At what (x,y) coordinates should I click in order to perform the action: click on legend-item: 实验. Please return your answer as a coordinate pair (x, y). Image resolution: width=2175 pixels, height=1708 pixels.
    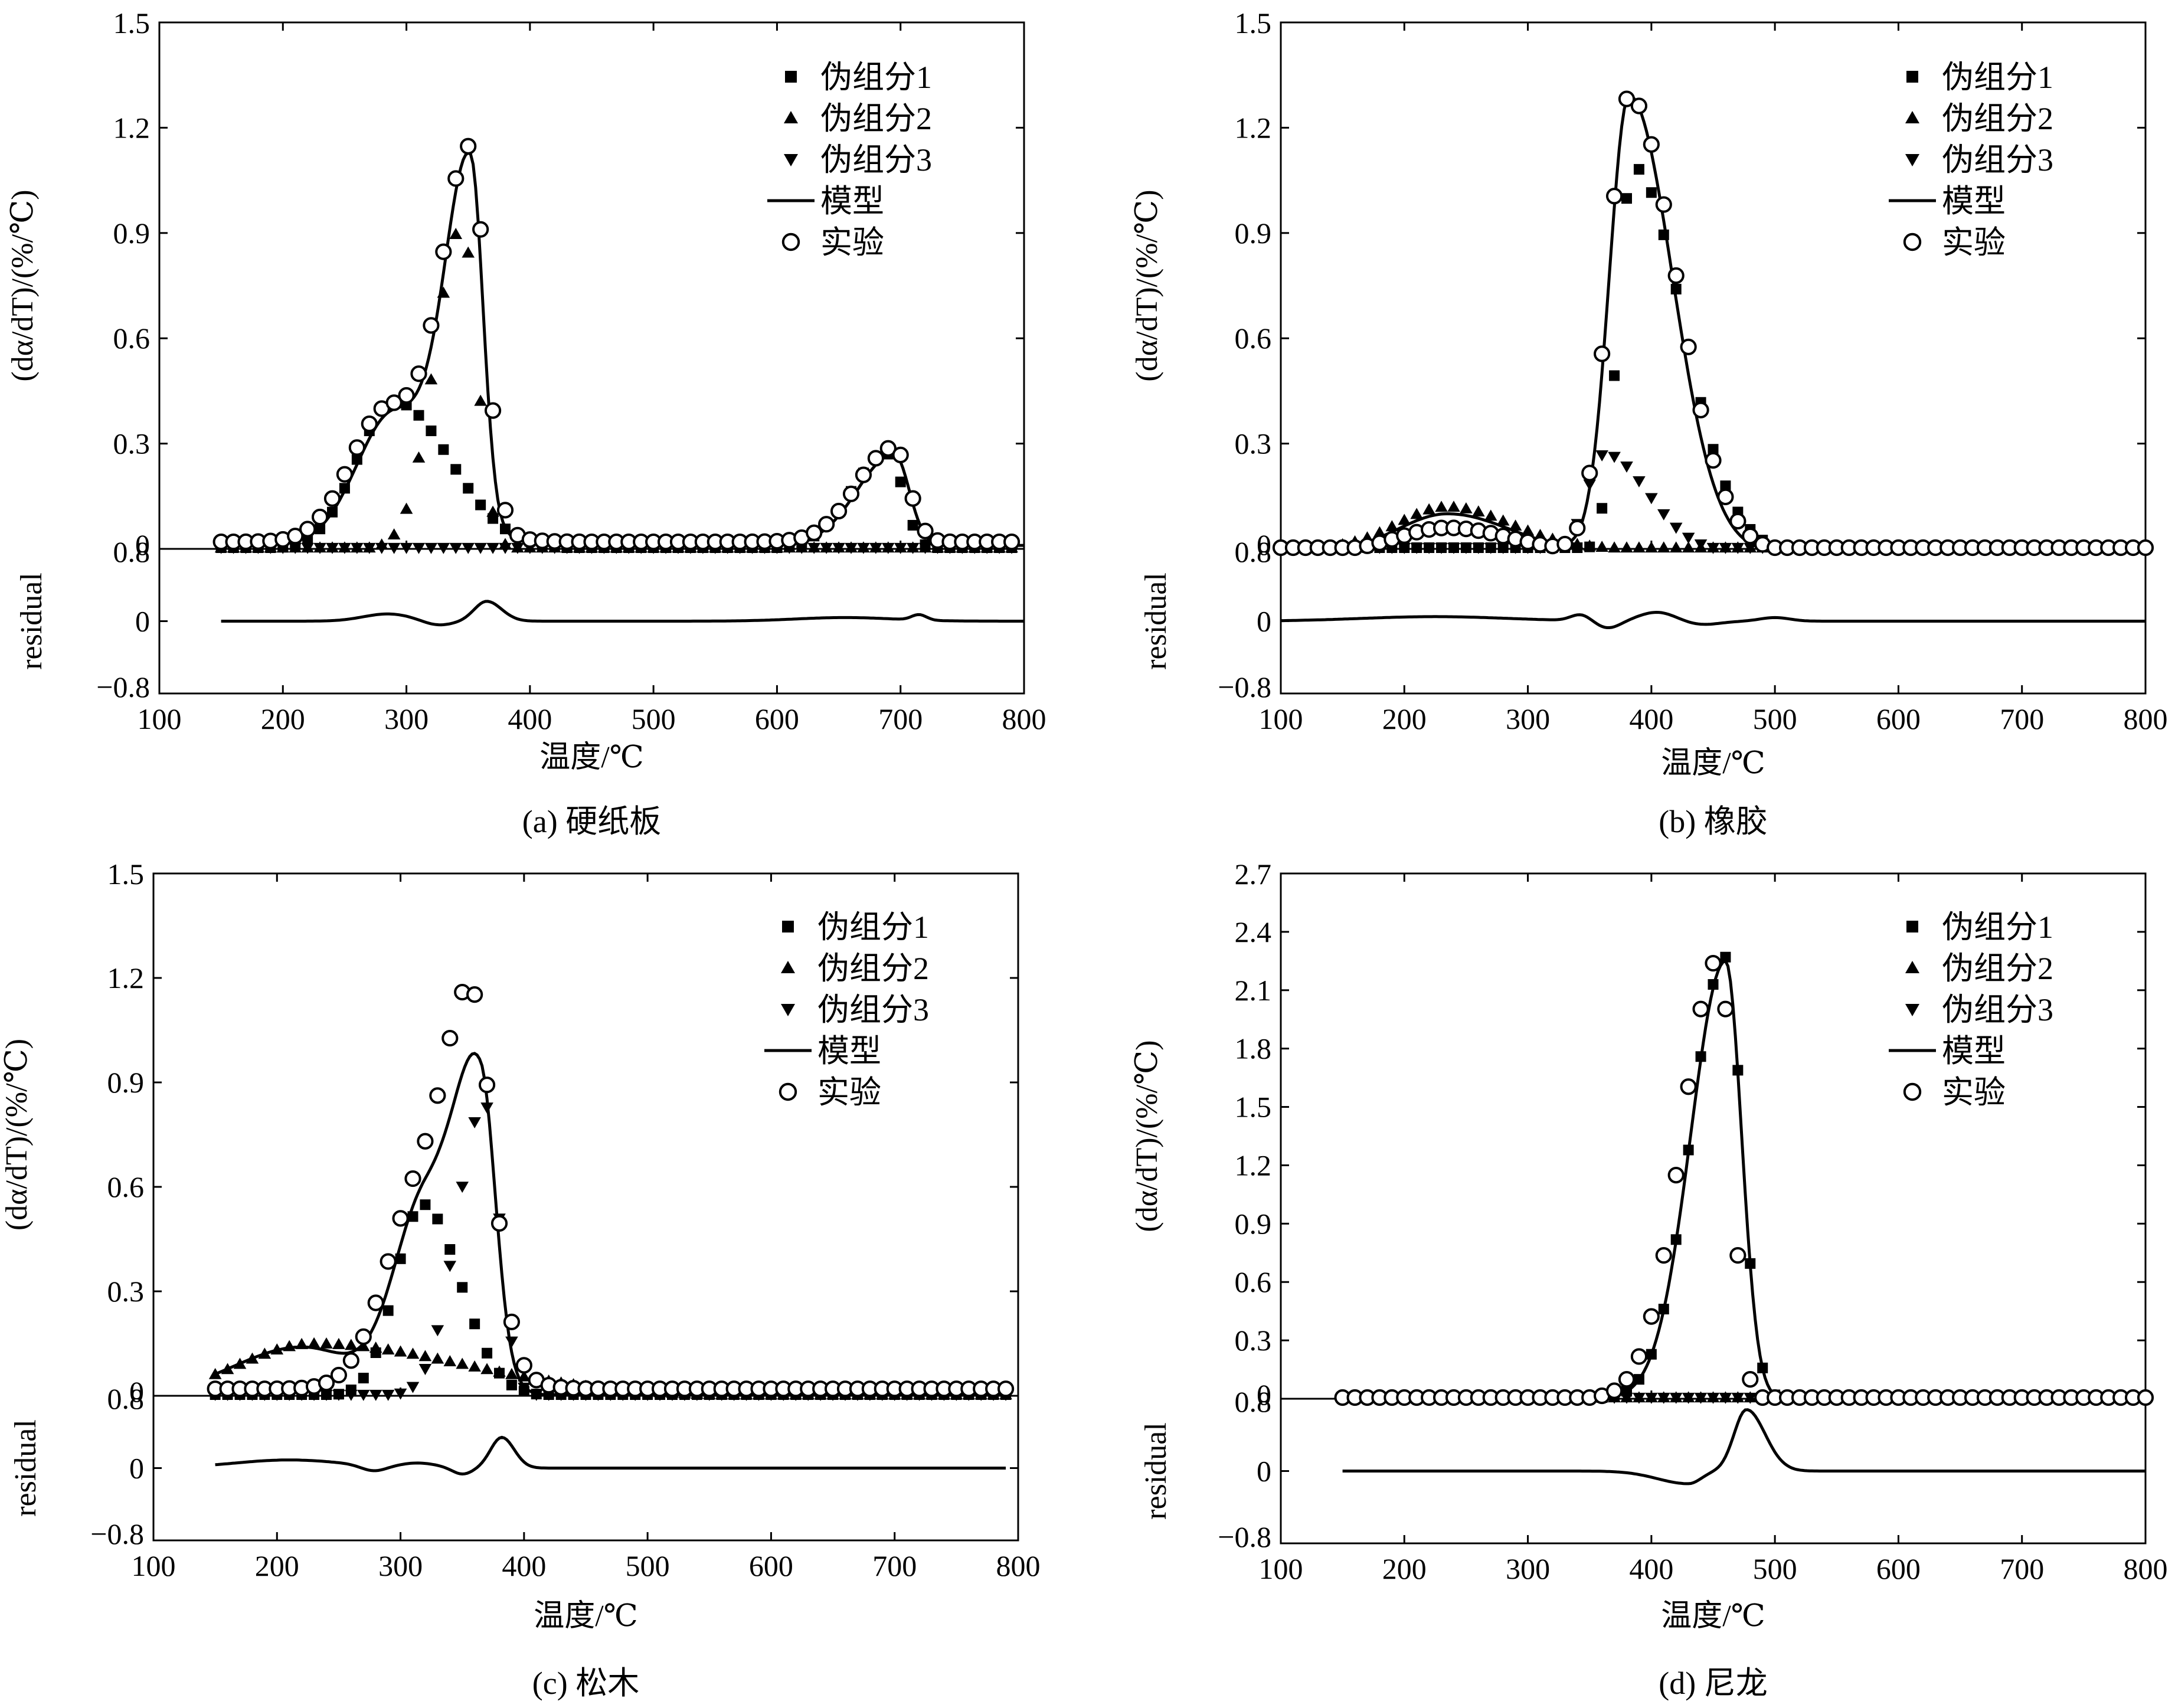
    Looking at the image, I should click on (830, 1092).